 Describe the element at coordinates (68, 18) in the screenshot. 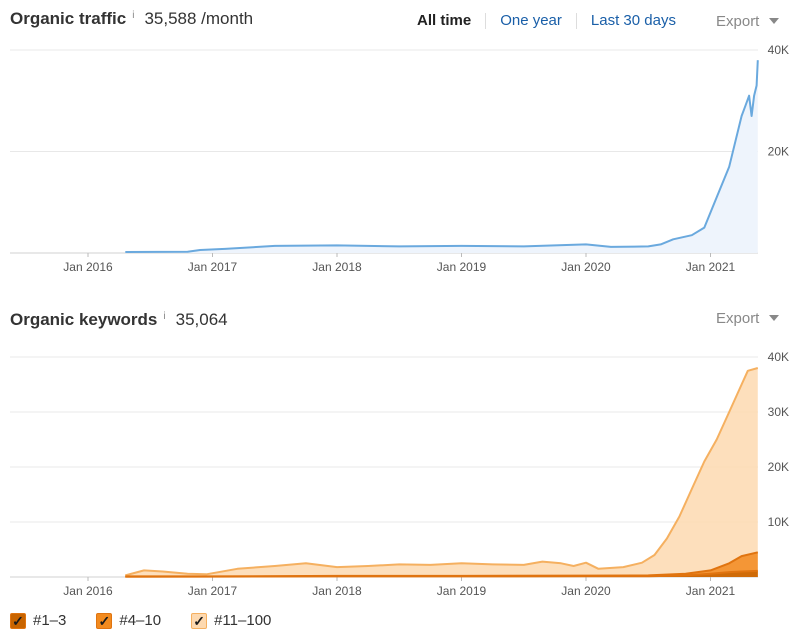

I see `traffic-title: Organic traffic` at that location.